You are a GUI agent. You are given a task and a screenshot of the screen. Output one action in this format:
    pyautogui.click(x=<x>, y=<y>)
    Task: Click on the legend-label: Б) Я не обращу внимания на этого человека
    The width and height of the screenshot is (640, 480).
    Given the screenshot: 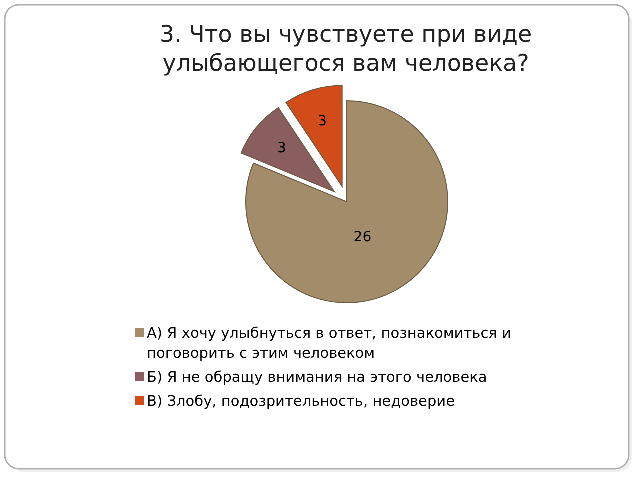 What is the action you would take?
    pyautogui.click(x=317, y=378)
    